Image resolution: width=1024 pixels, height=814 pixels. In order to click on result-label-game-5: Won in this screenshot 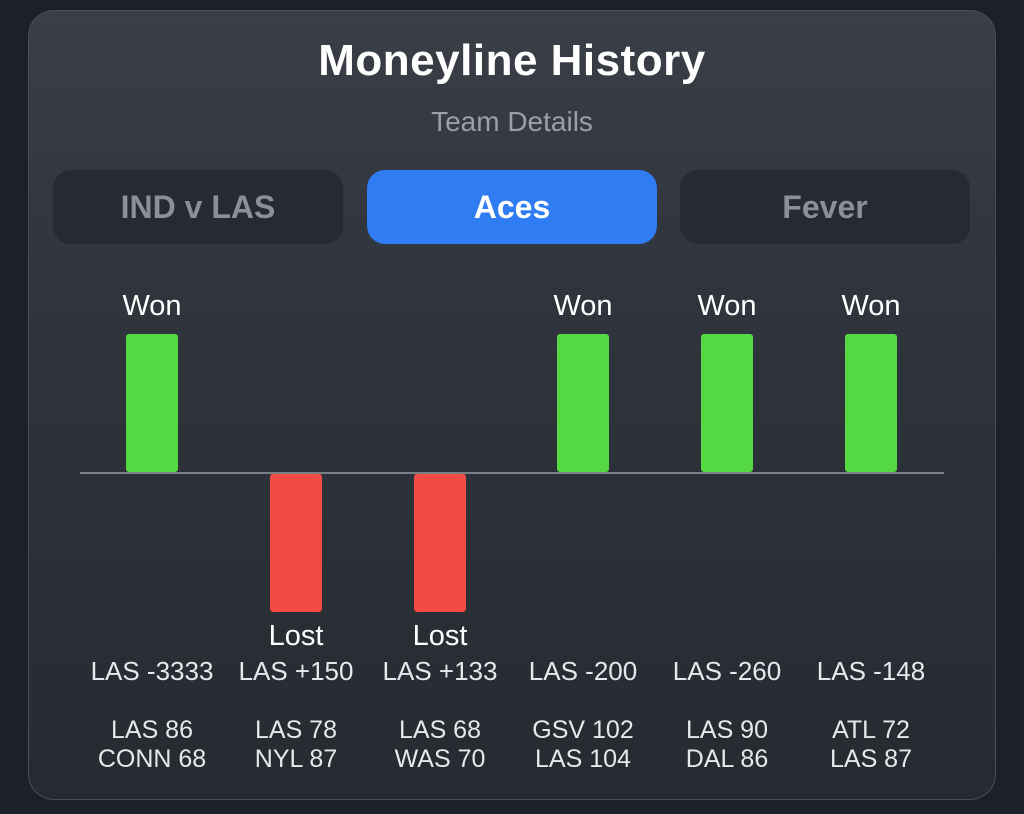, I will do `click(727, 306)`.